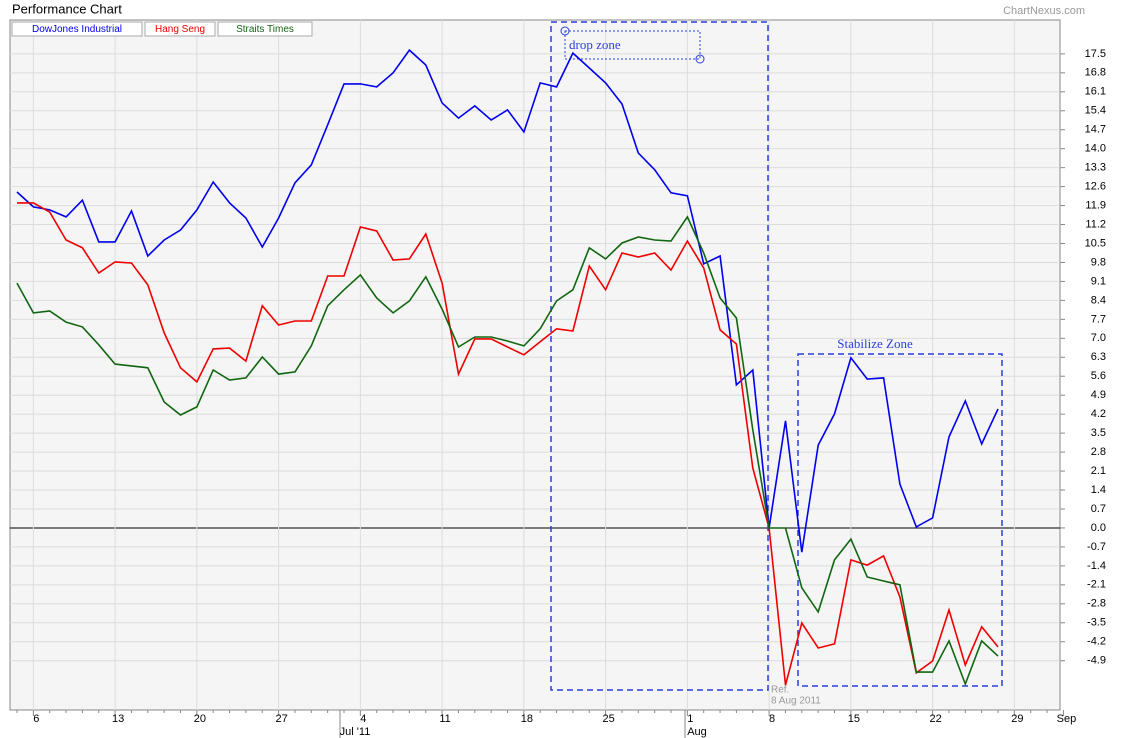  Describe the element at coordinates (1095, 187) in the screenshot. I see `y-tick-label: 12.6` at that location.